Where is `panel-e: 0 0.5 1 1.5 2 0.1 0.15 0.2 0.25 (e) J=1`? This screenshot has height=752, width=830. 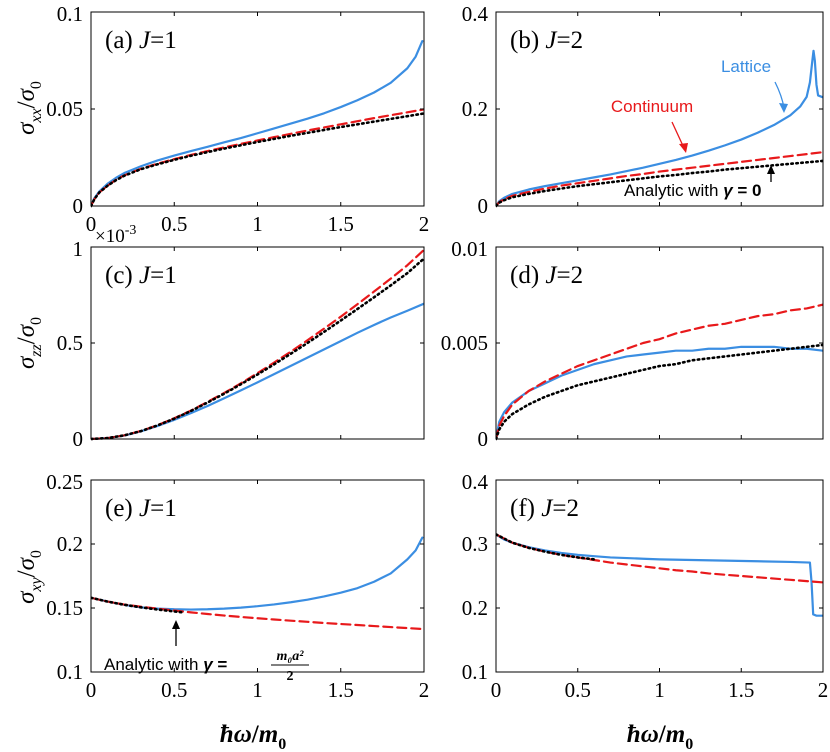
panel-e: 0 0.5 1 1.5 2 0.1 0.15 0.2 0.25 (e) J=1 is located at coordinates (237, 586).